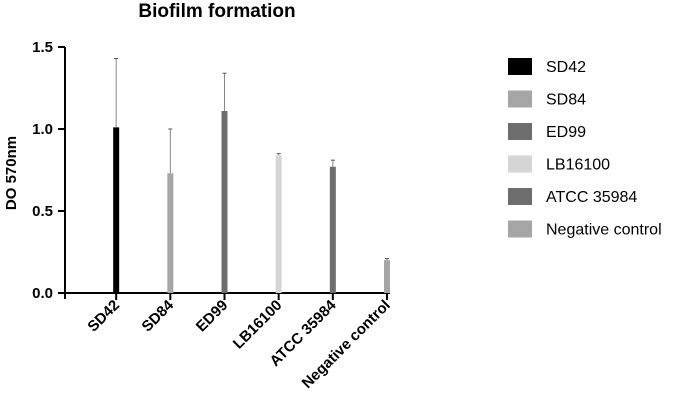  What do you see at coordinates (158, 315) in the screenshot?
I see `x-tick-label: SD84` at bounding box center [158, 315].